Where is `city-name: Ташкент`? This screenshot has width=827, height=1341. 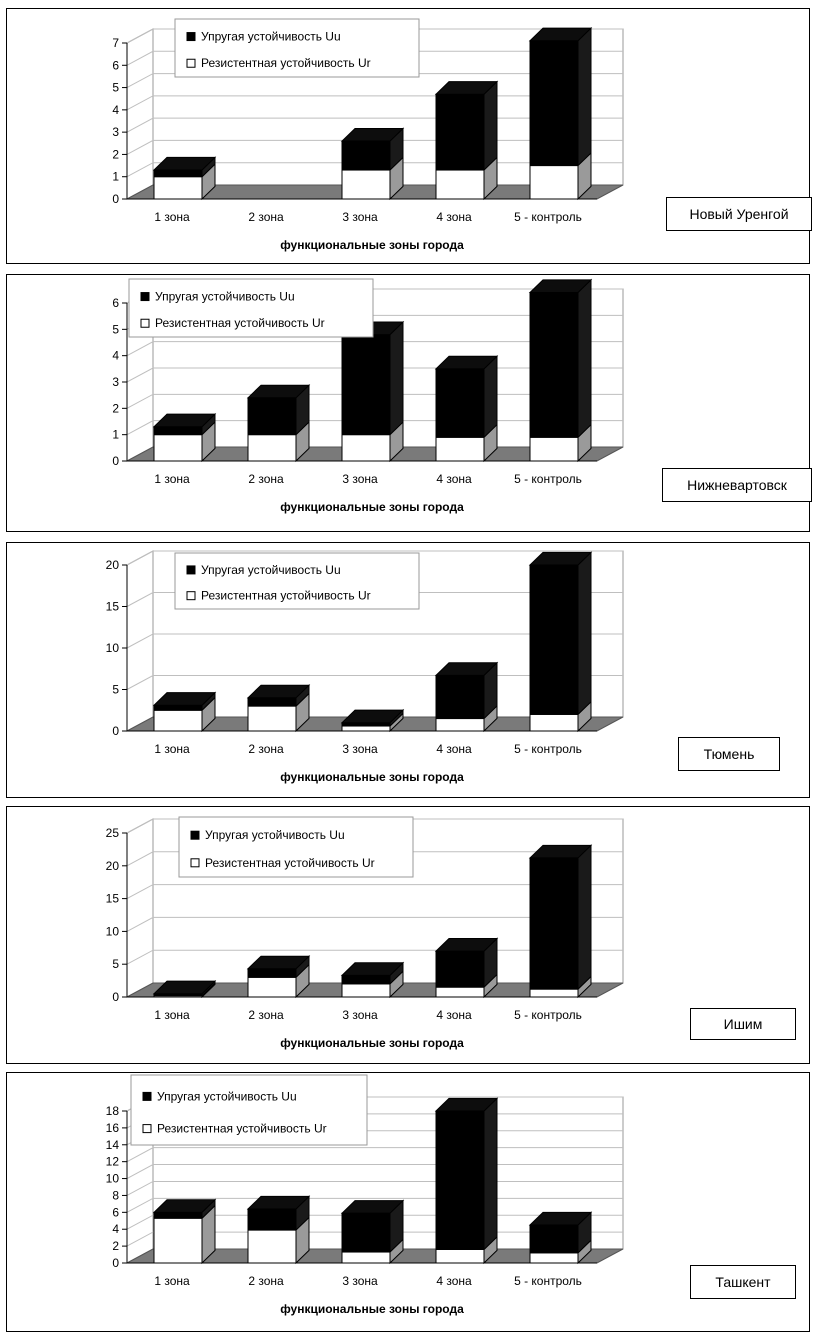 city-name: Ташкент is located at coordinates (743, 1282).